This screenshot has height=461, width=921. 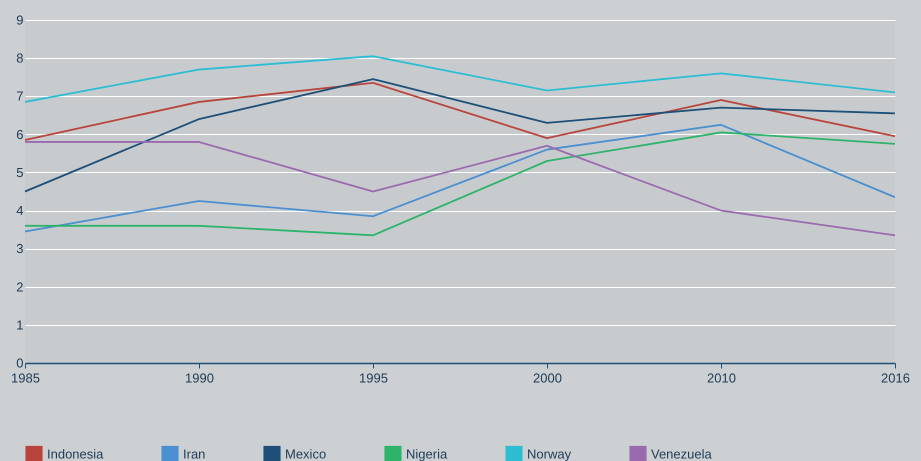 I want to click on y-tick-label: 3, so click(x=20, y=248).